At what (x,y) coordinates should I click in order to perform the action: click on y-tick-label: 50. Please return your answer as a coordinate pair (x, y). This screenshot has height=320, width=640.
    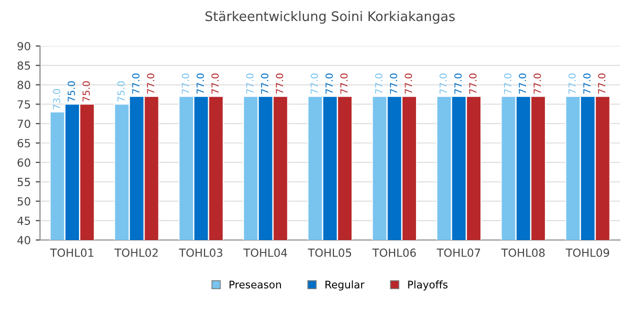
    Looking at the image, I should click on (24, 201).